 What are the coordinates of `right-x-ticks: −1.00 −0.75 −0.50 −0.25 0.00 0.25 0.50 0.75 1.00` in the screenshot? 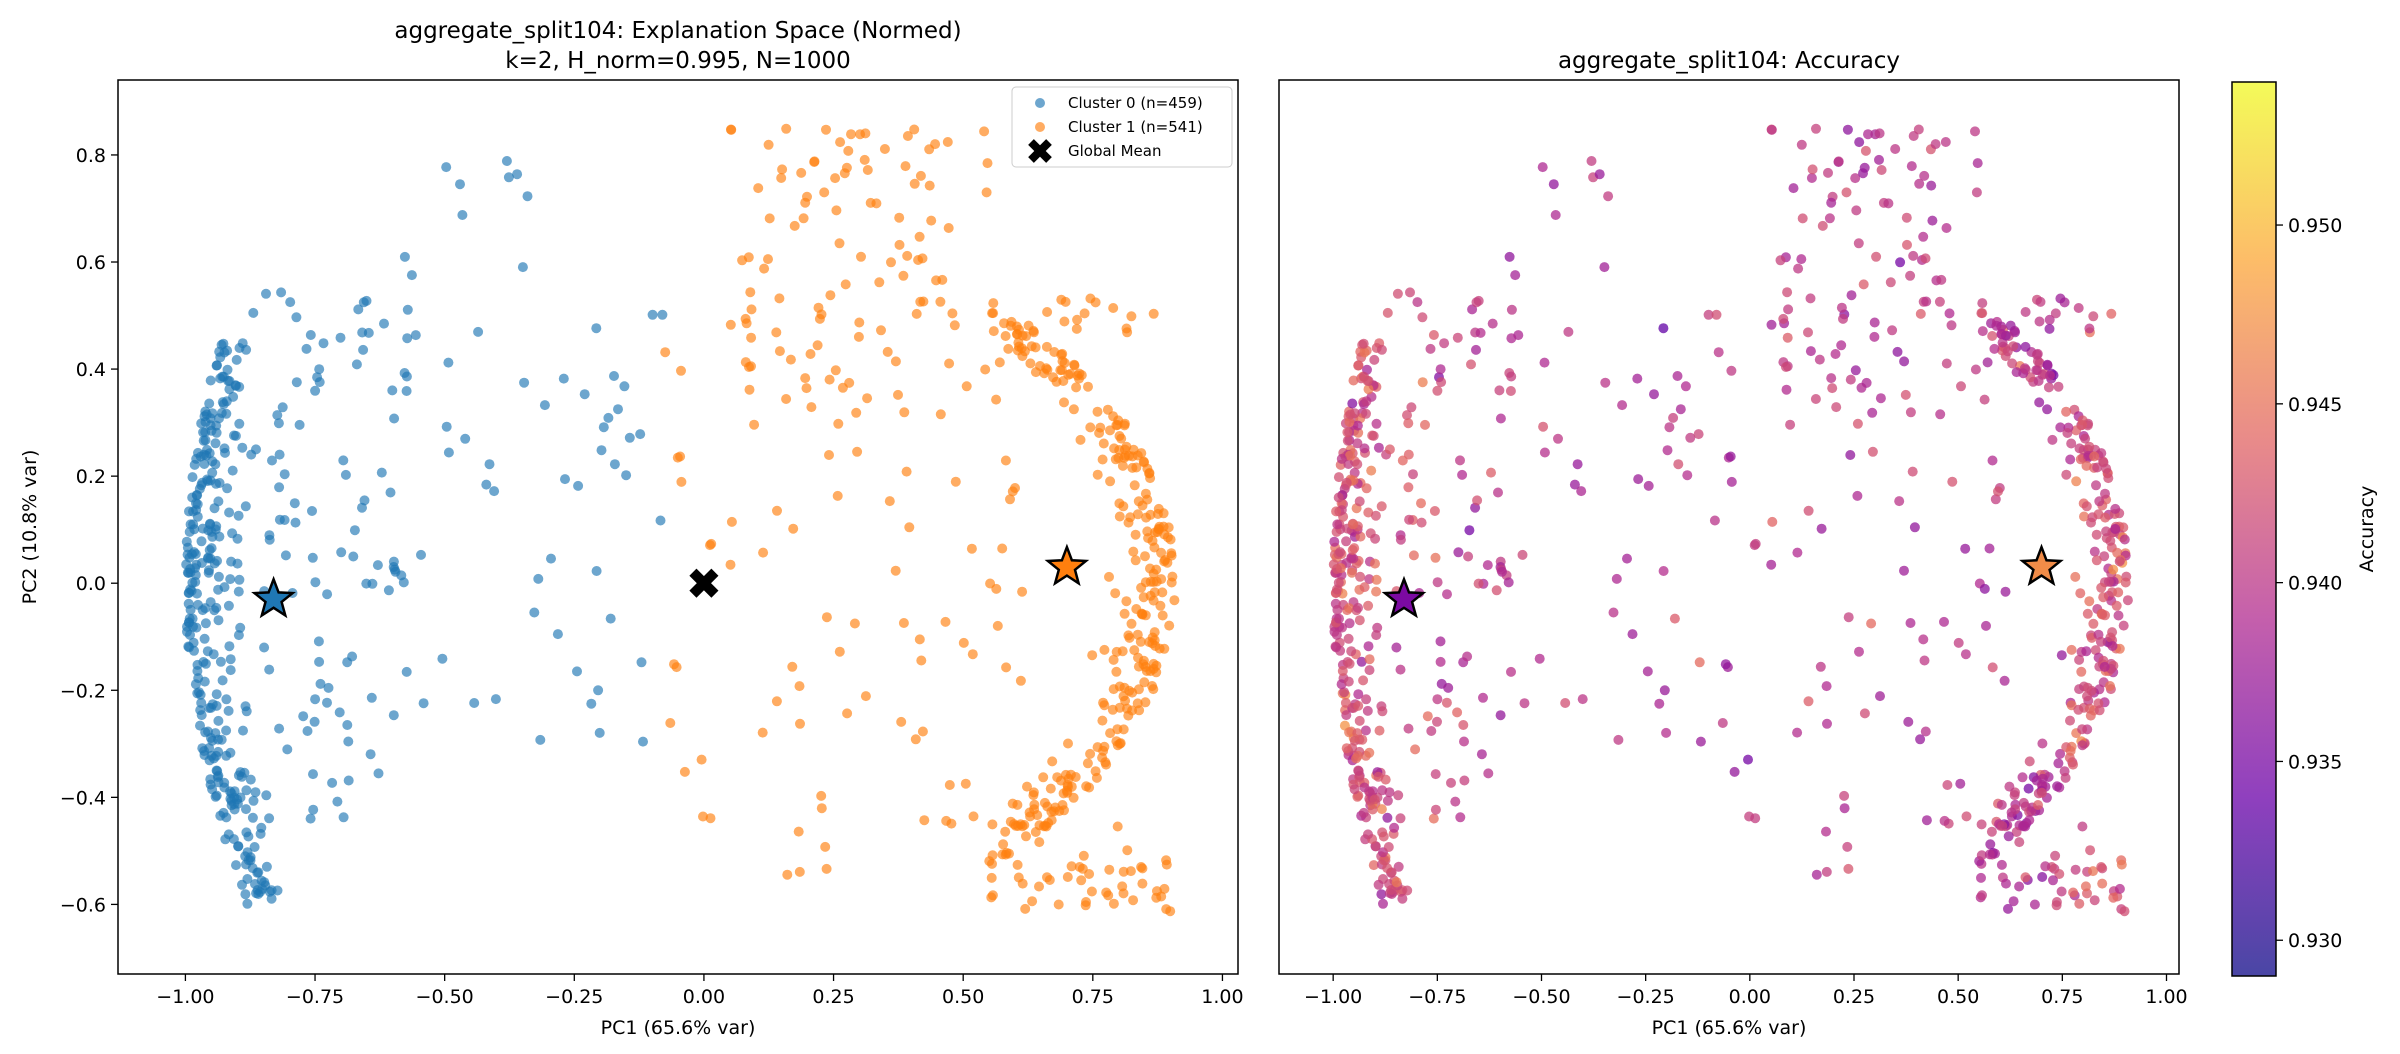 It's located at (1746, 991).